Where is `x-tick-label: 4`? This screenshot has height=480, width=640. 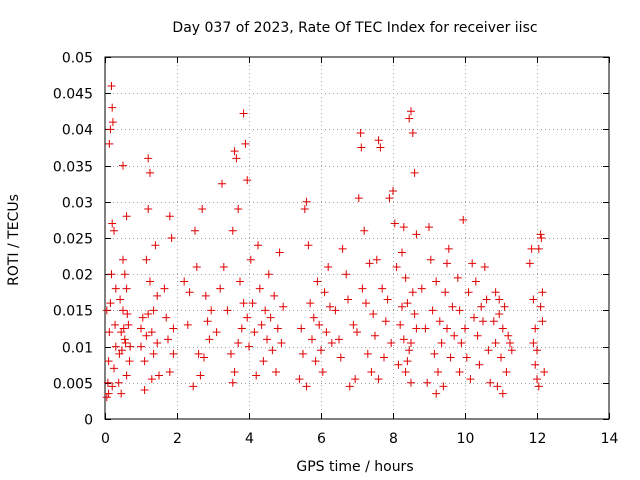 x-tick-label: 4 is located at coordinates (249, 439).